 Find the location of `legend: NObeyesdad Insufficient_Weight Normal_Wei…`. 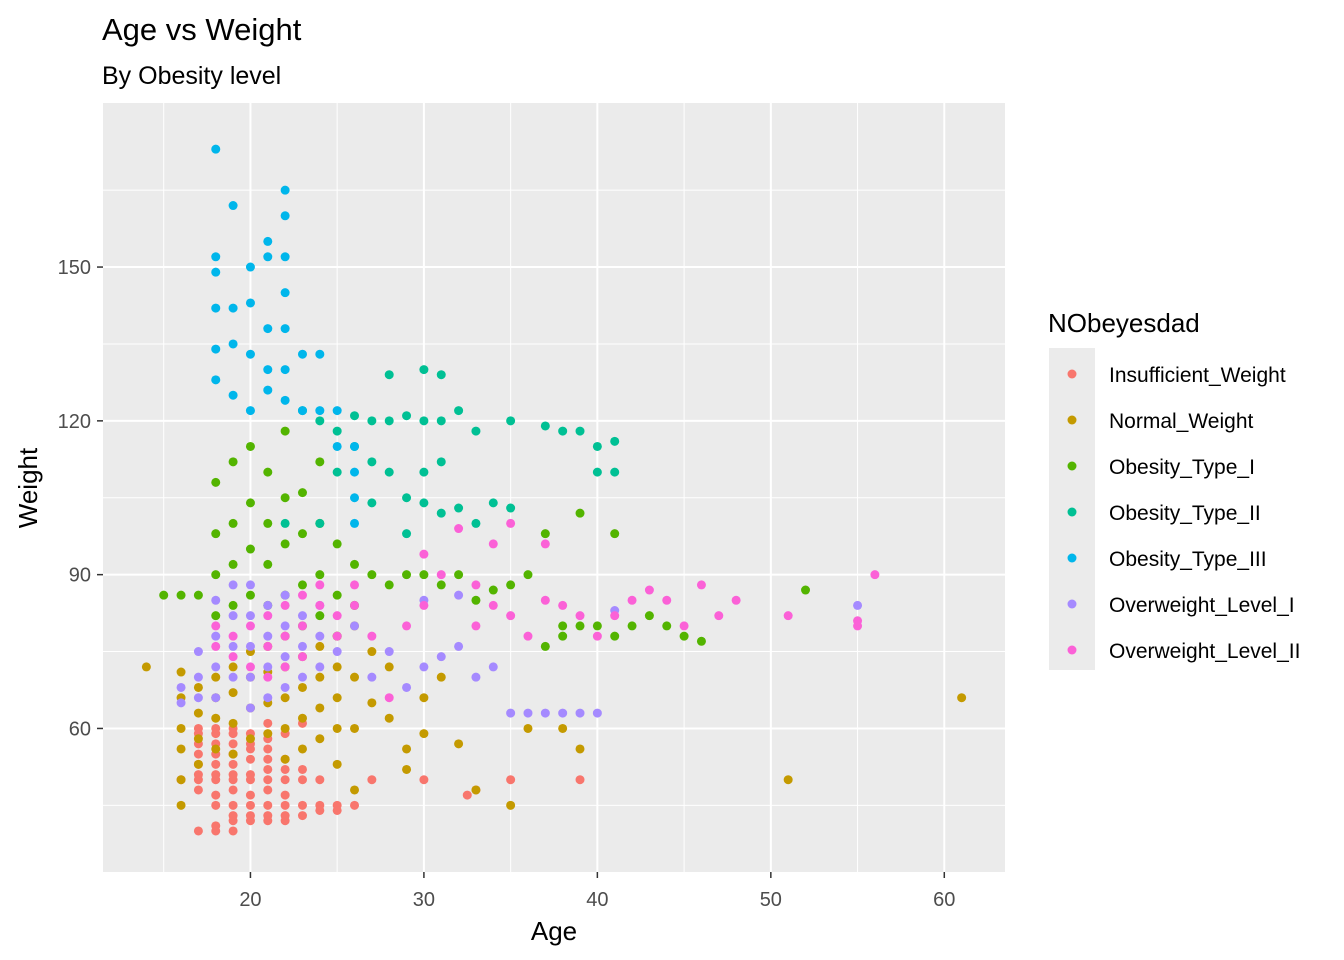

legend: NObeyesdad Insufficient_Weight Normal_Wei… is located at coordinates (1174, 489).